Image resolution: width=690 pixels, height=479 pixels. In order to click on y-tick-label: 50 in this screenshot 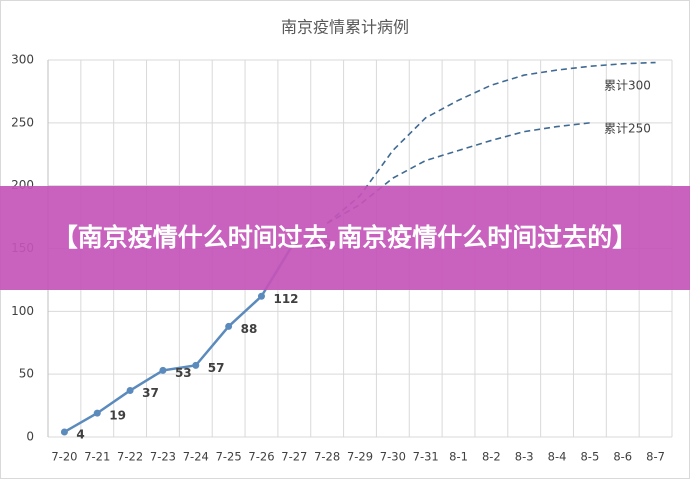, I will do `click(26, 374)`.